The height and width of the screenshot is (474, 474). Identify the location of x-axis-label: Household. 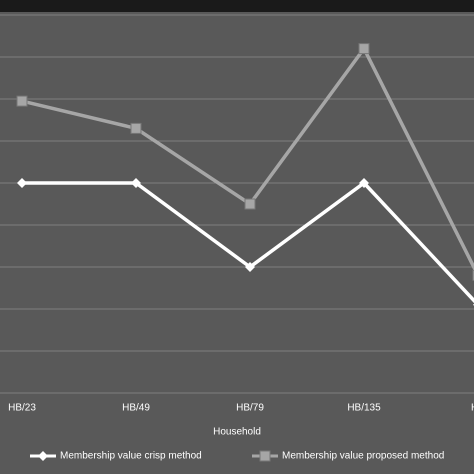
(237, 432).